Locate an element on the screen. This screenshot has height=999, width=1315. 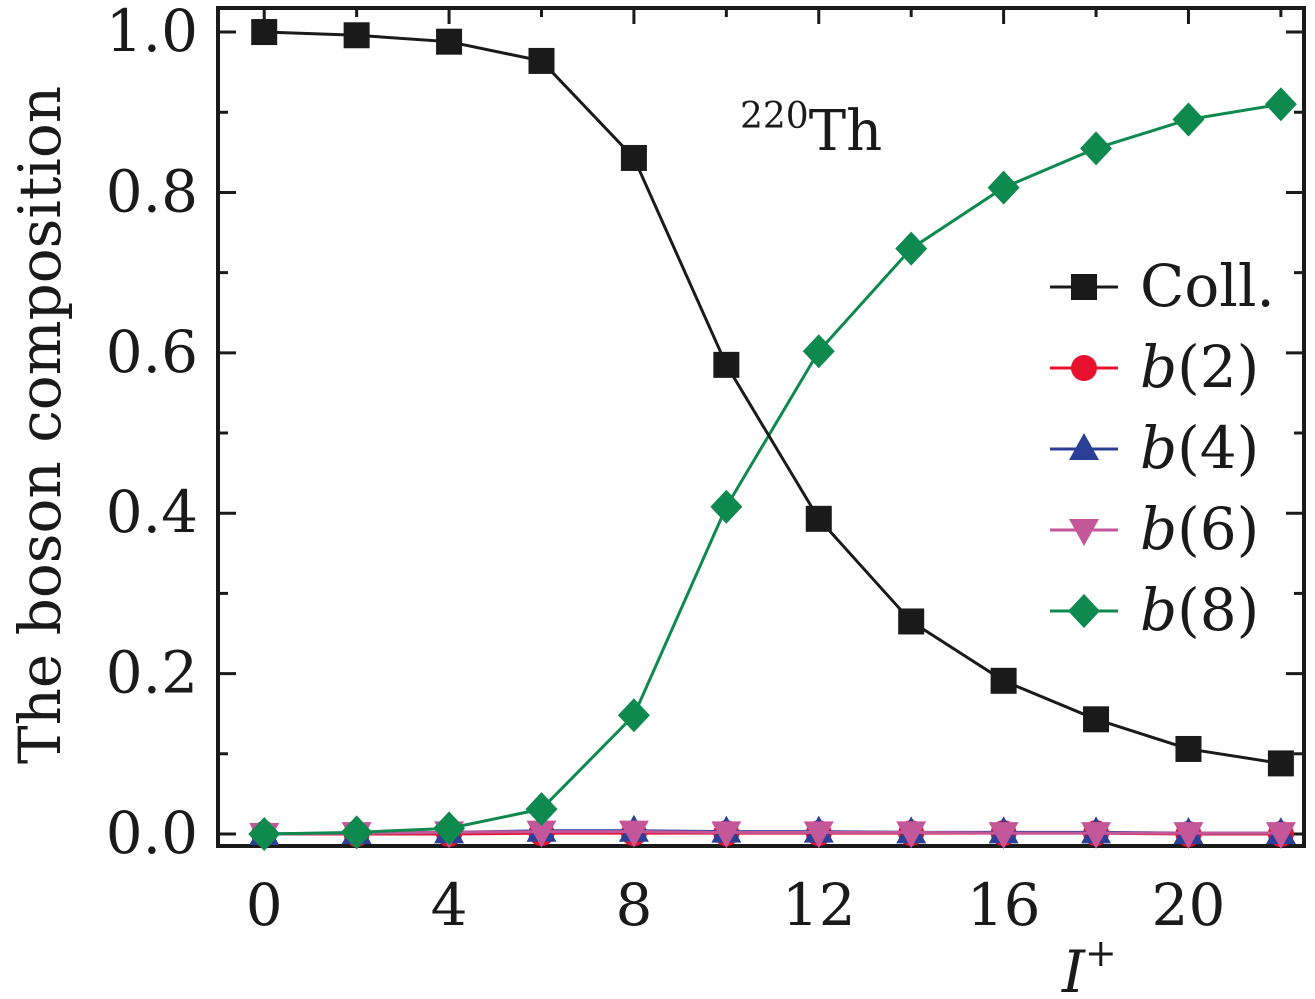
y-tick-label: 0.0 is located at coordinates (152, 833).